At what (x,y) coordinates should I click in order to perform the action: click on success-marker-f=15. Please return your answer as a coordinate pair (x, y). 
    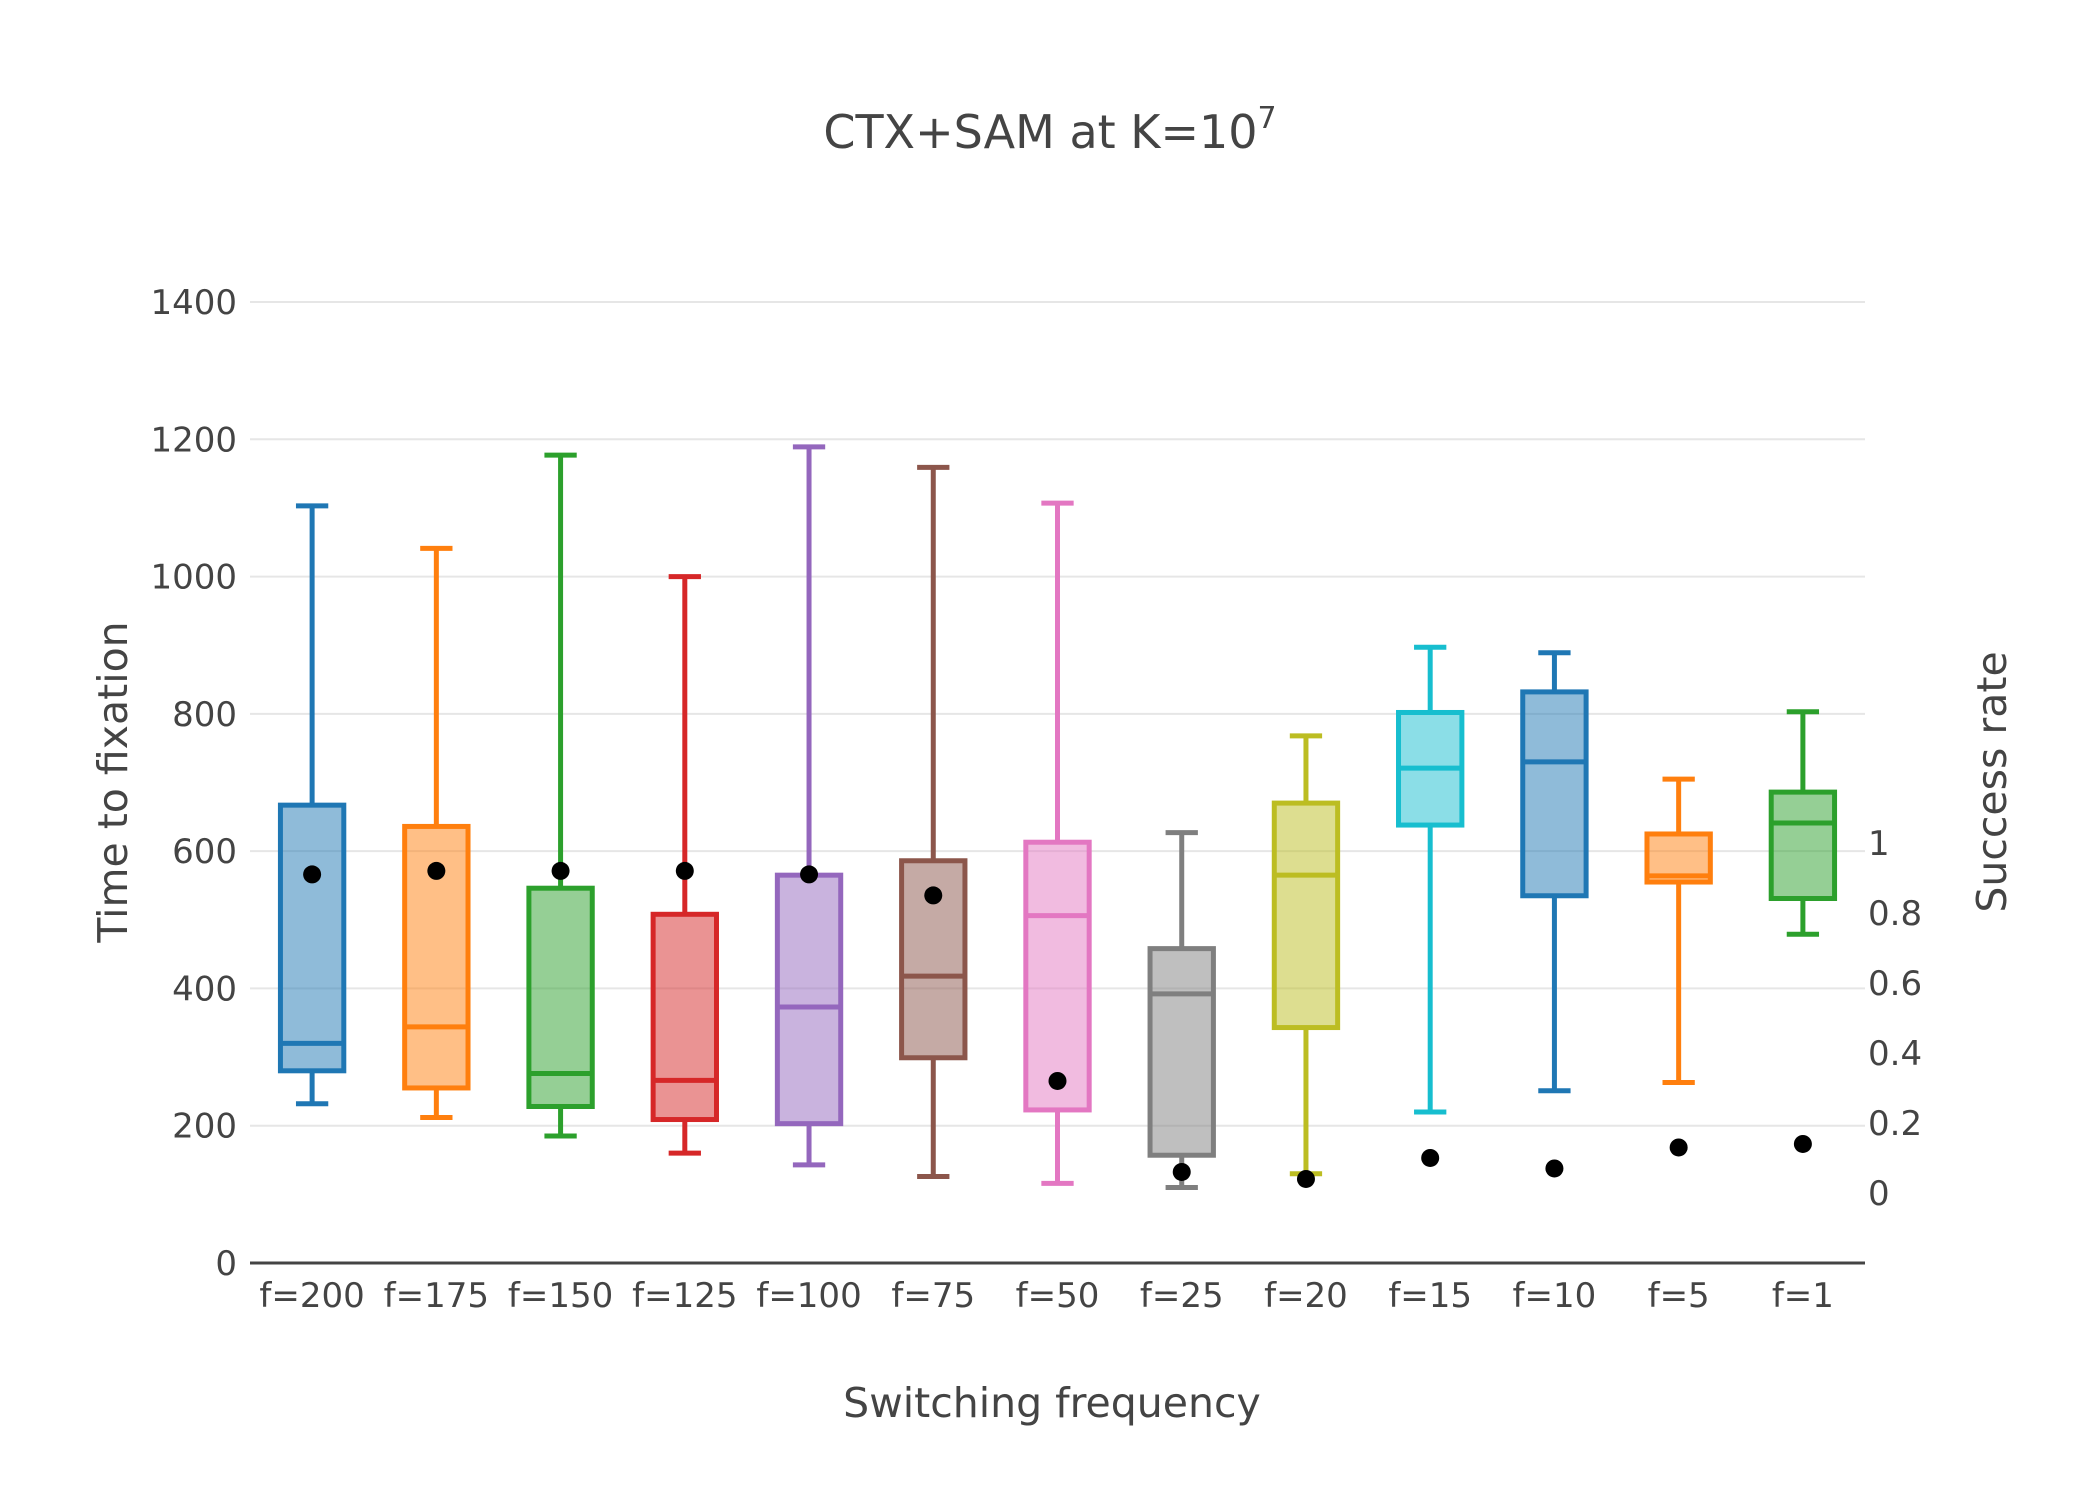
    Looking at the image, I should click on (1430, 1157).